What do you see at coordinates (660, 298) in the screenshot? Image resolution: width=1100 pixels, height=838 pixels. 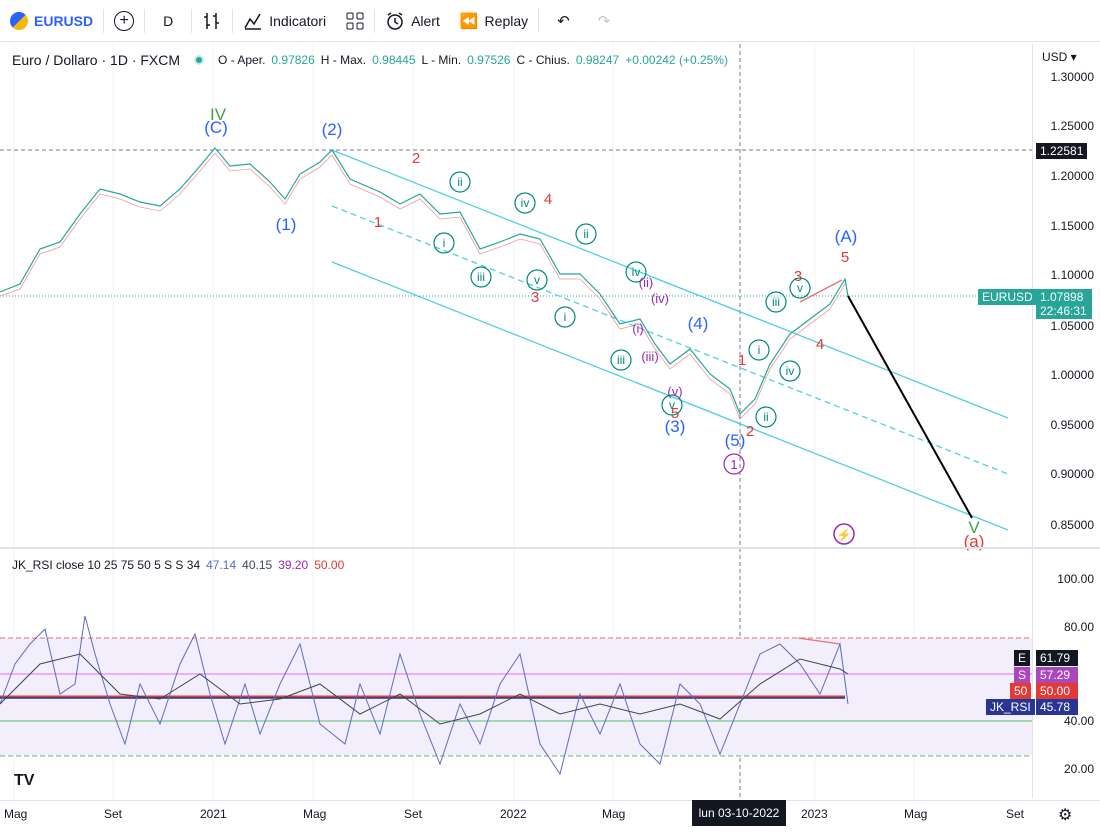 I see `wave-piv: (iv)` at bounding box center [660, 298].